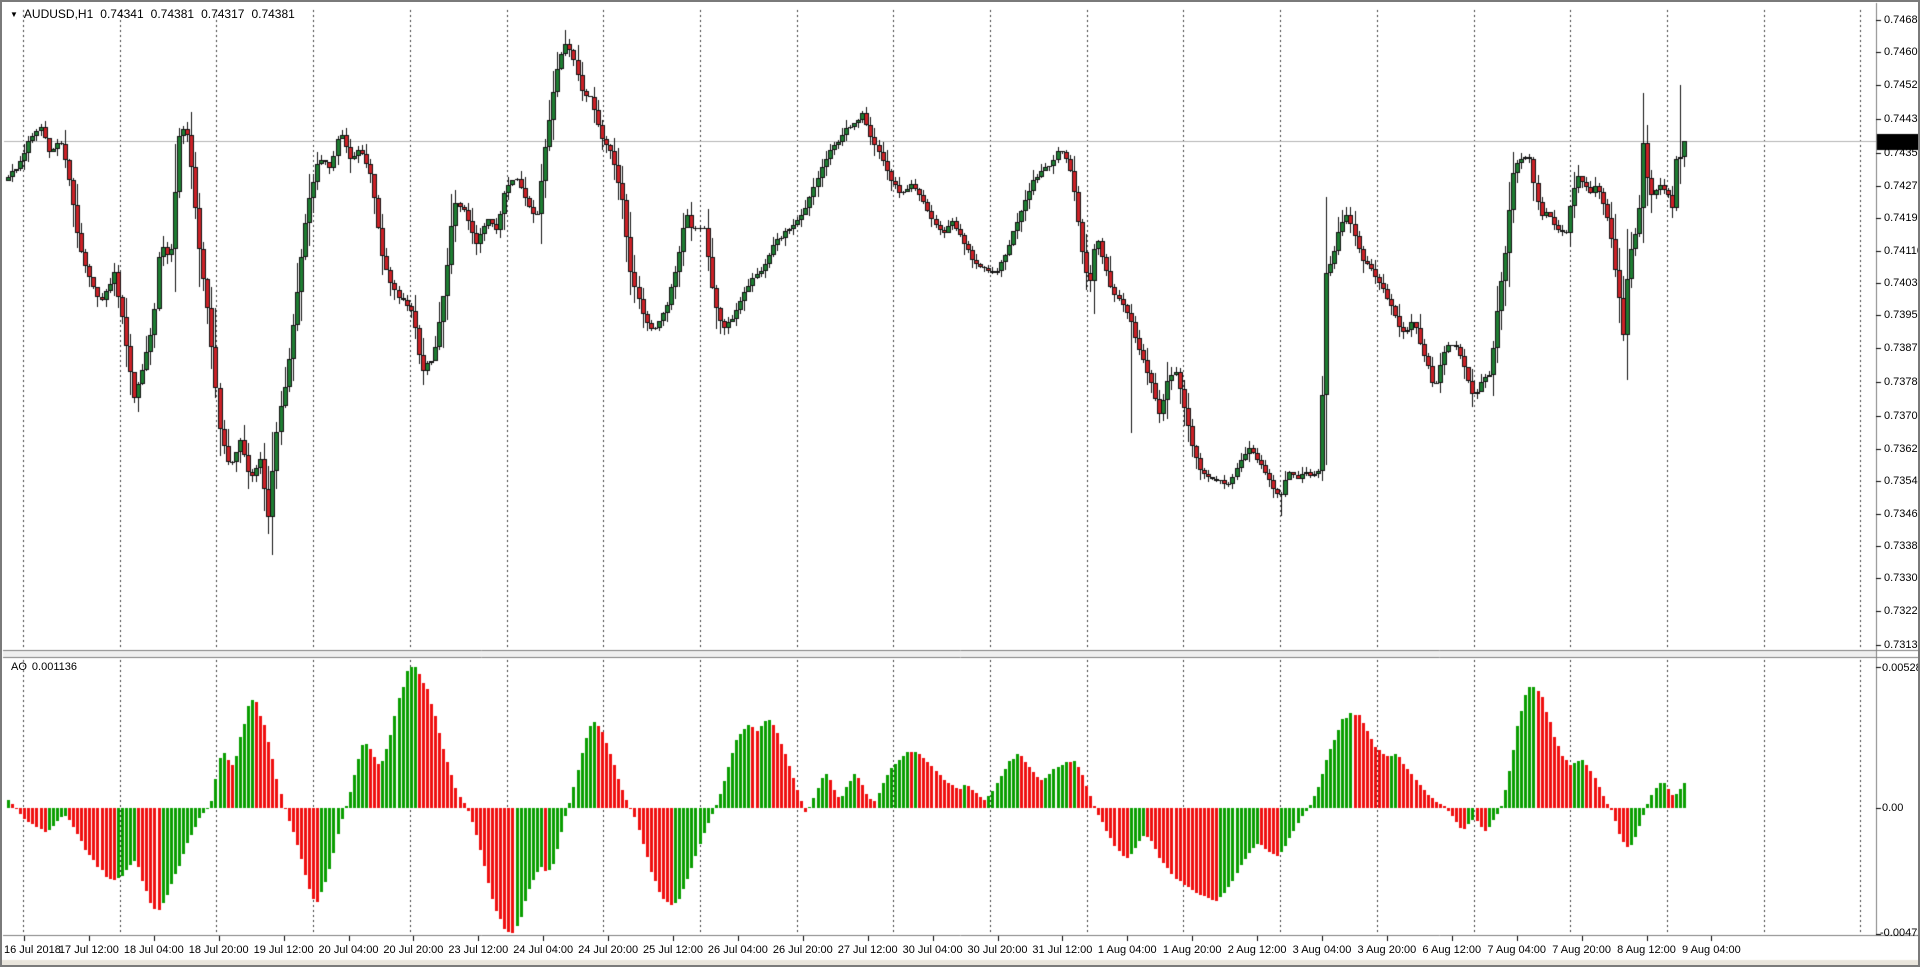 The image size is (1920, 967). I want to click on price-axis-label: 0.73380, so click(1902, 545).